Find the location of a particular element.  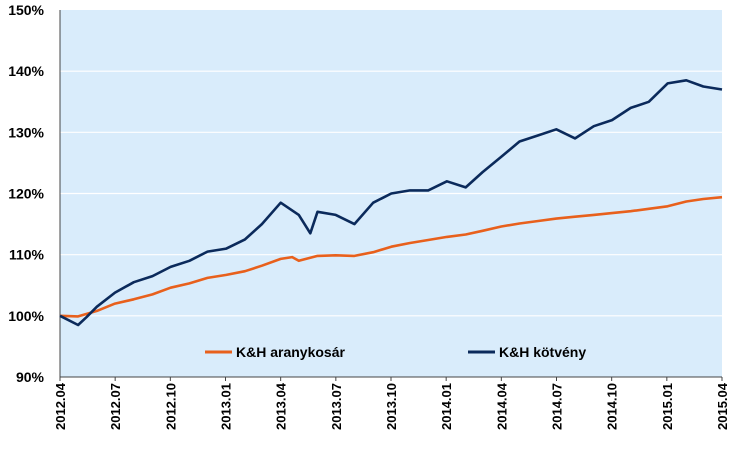

y-tick-label: 150% is located at coordinates (26, 10).